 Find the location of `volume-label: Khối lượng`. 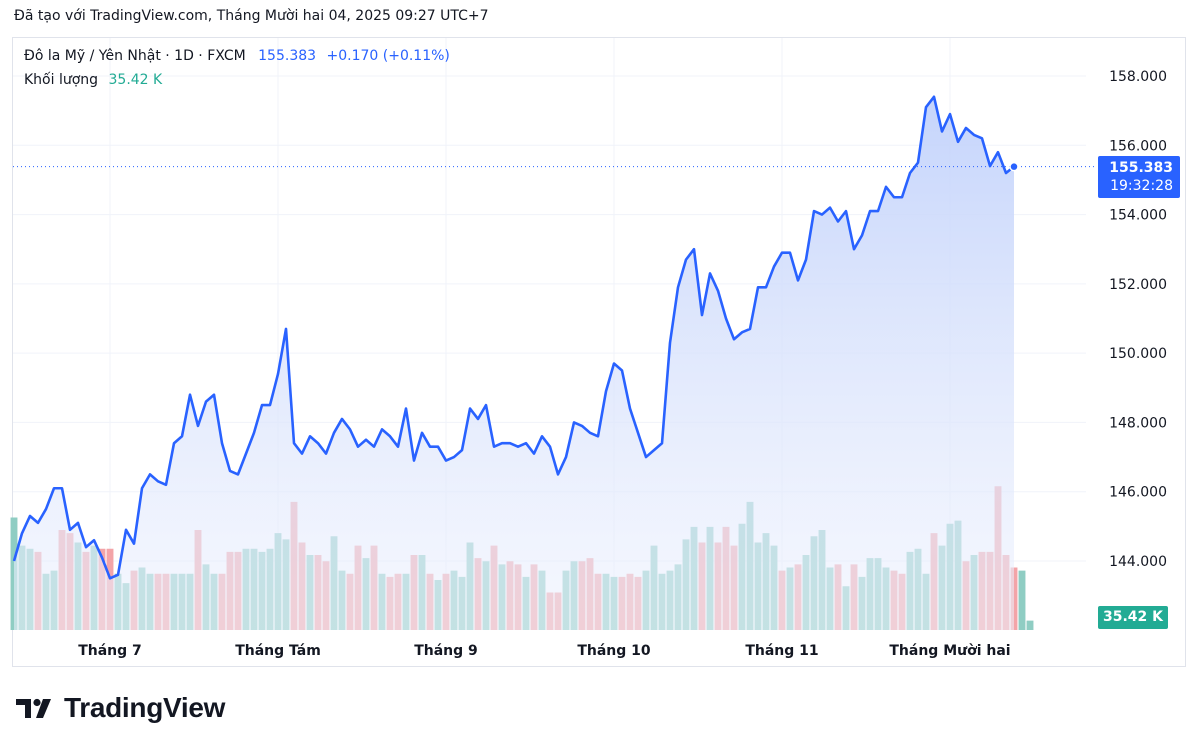

volume-label: Khối lượng is located at coordinates (61, 80).